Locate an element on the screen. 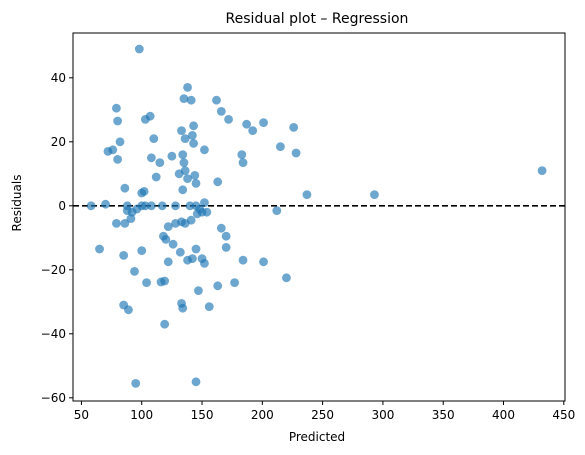 This screenshot has width=585, height=455. x-tick-label: 100 is located at coordinates (141, 415).